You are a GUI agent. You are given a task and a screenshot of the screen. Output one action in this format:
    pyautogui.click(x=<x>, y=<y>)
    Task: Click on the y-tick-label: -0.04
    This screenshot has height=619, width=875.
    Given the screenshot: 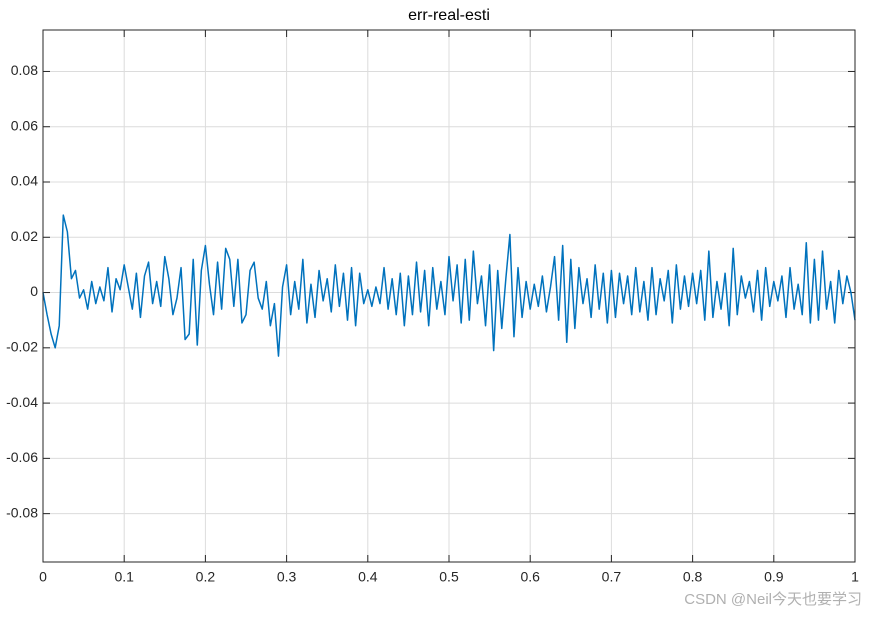 What is the action you would take?
    pyautogui.click(x=22, y=402)
    